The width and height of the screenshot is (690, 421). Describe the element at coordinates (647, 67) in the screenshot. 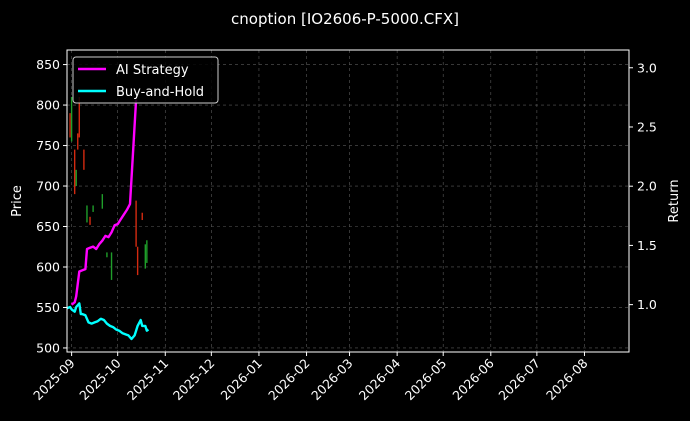

I see `y-right-tick-label: 3.0` at that location.